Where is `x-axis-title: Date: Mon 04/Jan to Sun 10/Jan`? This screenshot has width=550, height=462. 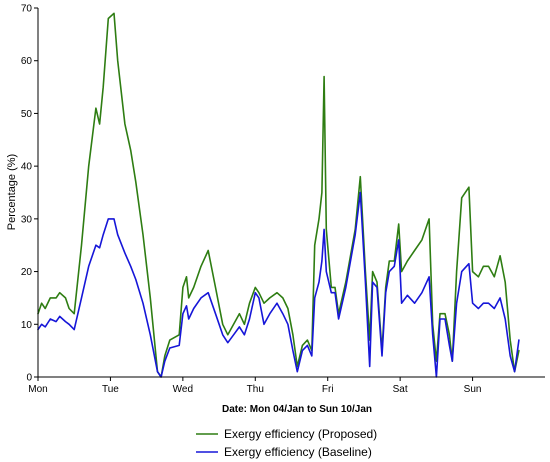 x-axis-title: Date: Mon 04/Jan to Sun 10/Jan is located at coordinates (297, 409).